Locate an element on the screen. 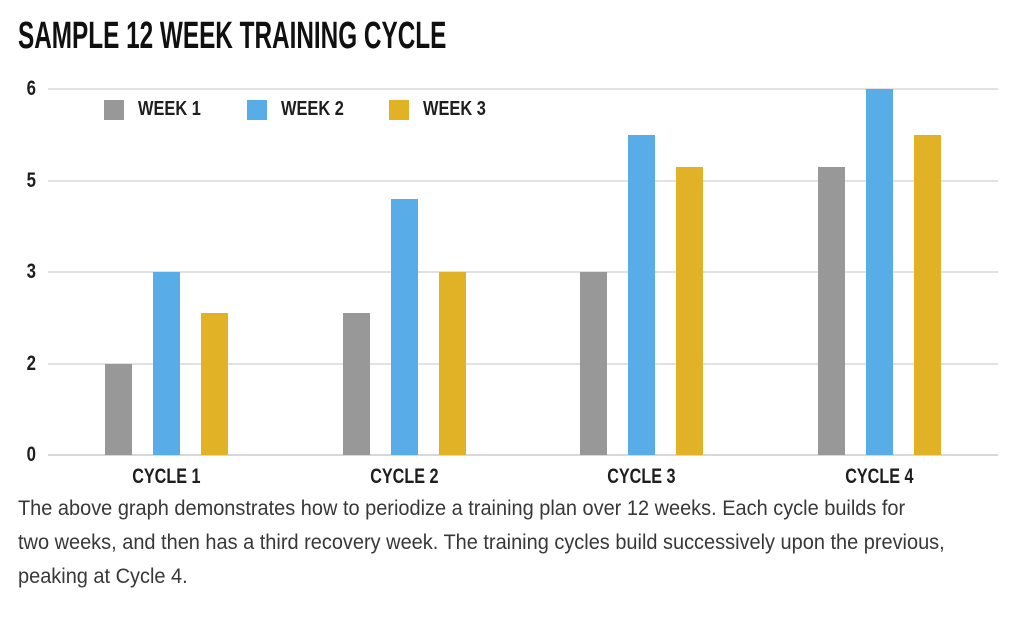  chart-title: SAMPLE 12 WEEK TRAINING CYCLE is located at coordinates (232, 36).